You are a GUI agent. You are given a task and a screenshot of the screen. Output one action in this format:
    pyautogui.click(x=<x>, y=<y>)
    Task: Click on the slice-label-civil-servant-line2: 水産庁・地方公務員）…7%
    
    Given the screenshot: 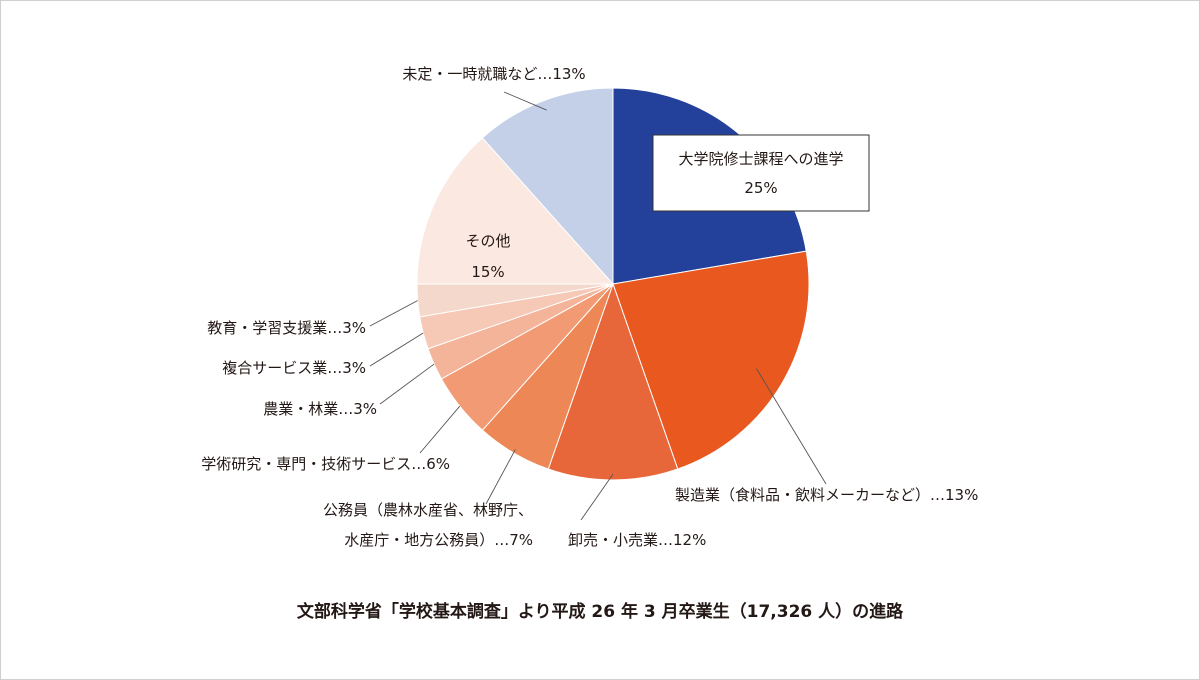 What is the action you would take?
    pyautogui.click(x=438, y=540)
    